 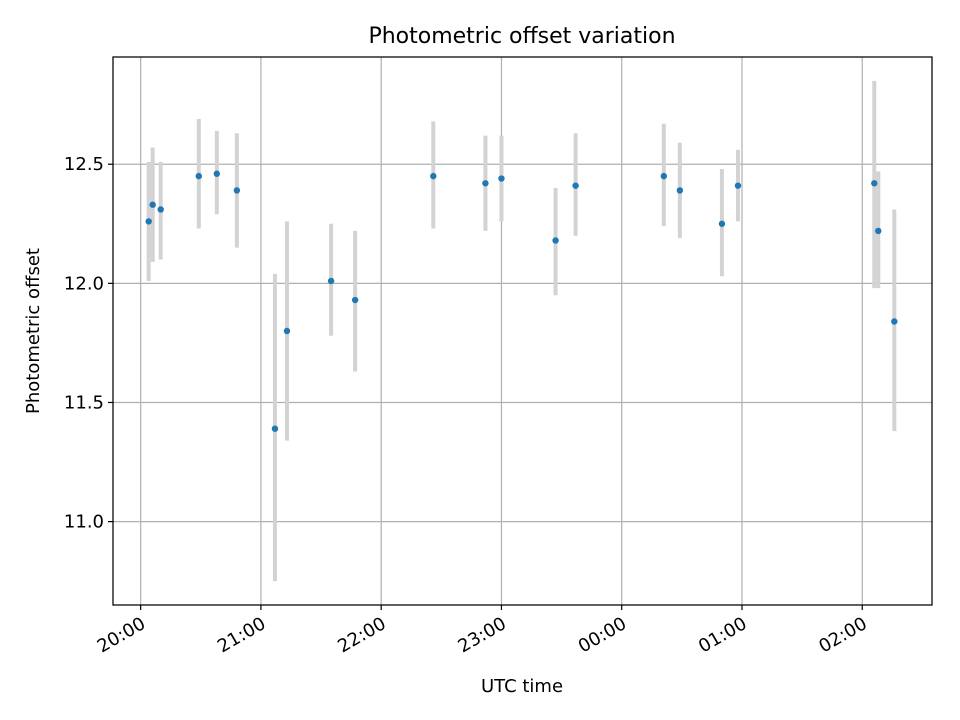 I want to click on y-axis-title: Photometric offset, so click(x=33, y=331).